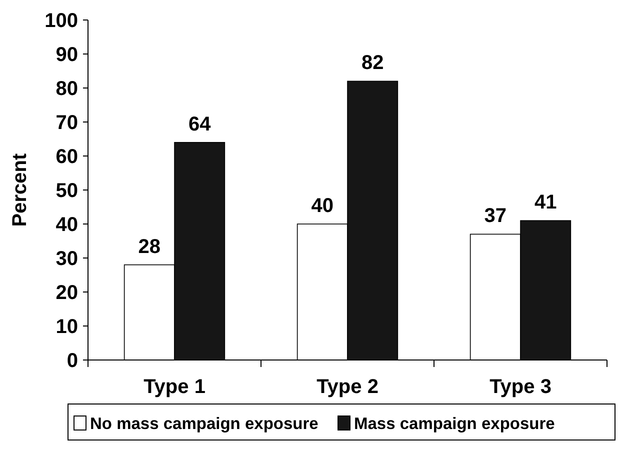  Describe the element at coordinates (67, 293) in the screenshot. I see `y-tick-label: 20` at that location.